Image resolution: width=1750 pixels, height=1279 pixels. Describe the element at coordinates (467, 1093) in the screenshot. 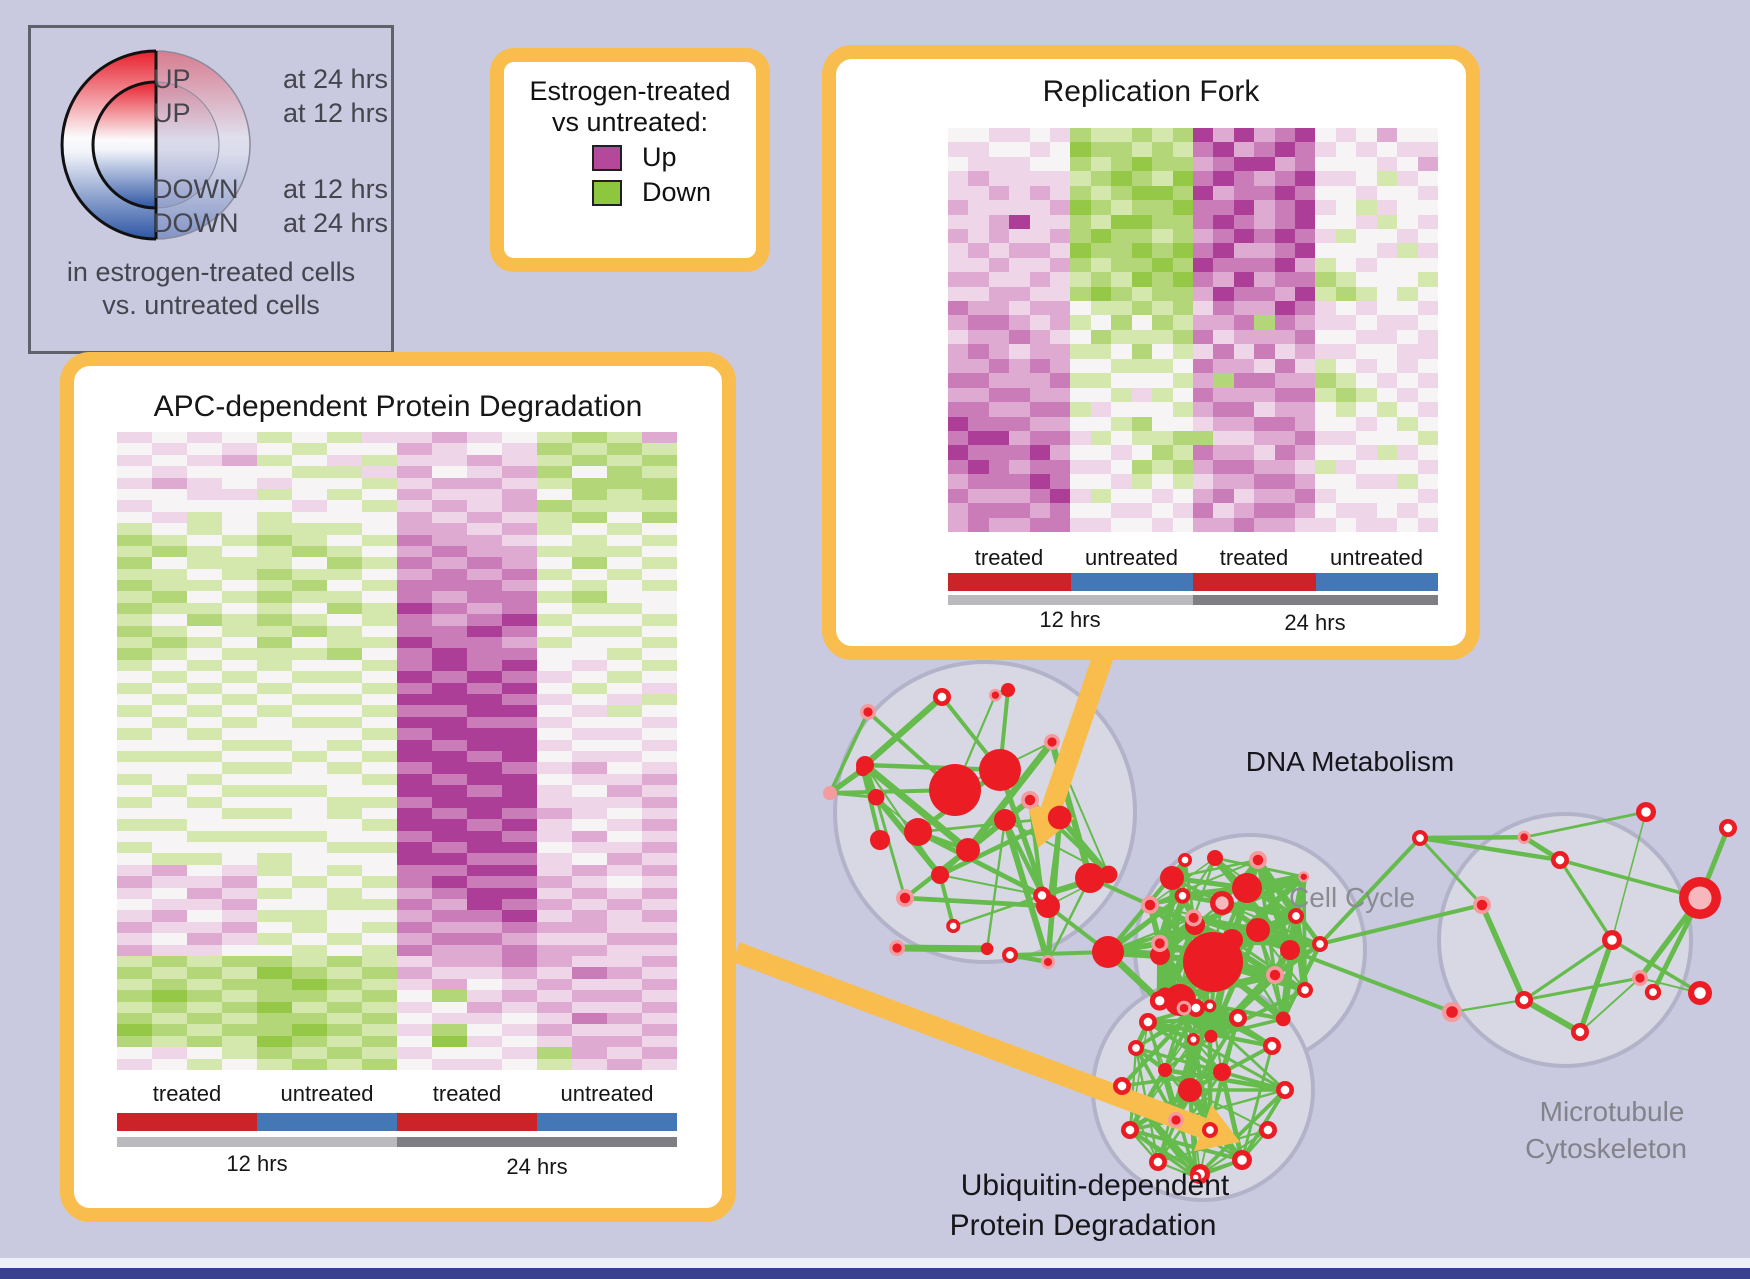

I see `apc-label-treated-24: treated` at that location.